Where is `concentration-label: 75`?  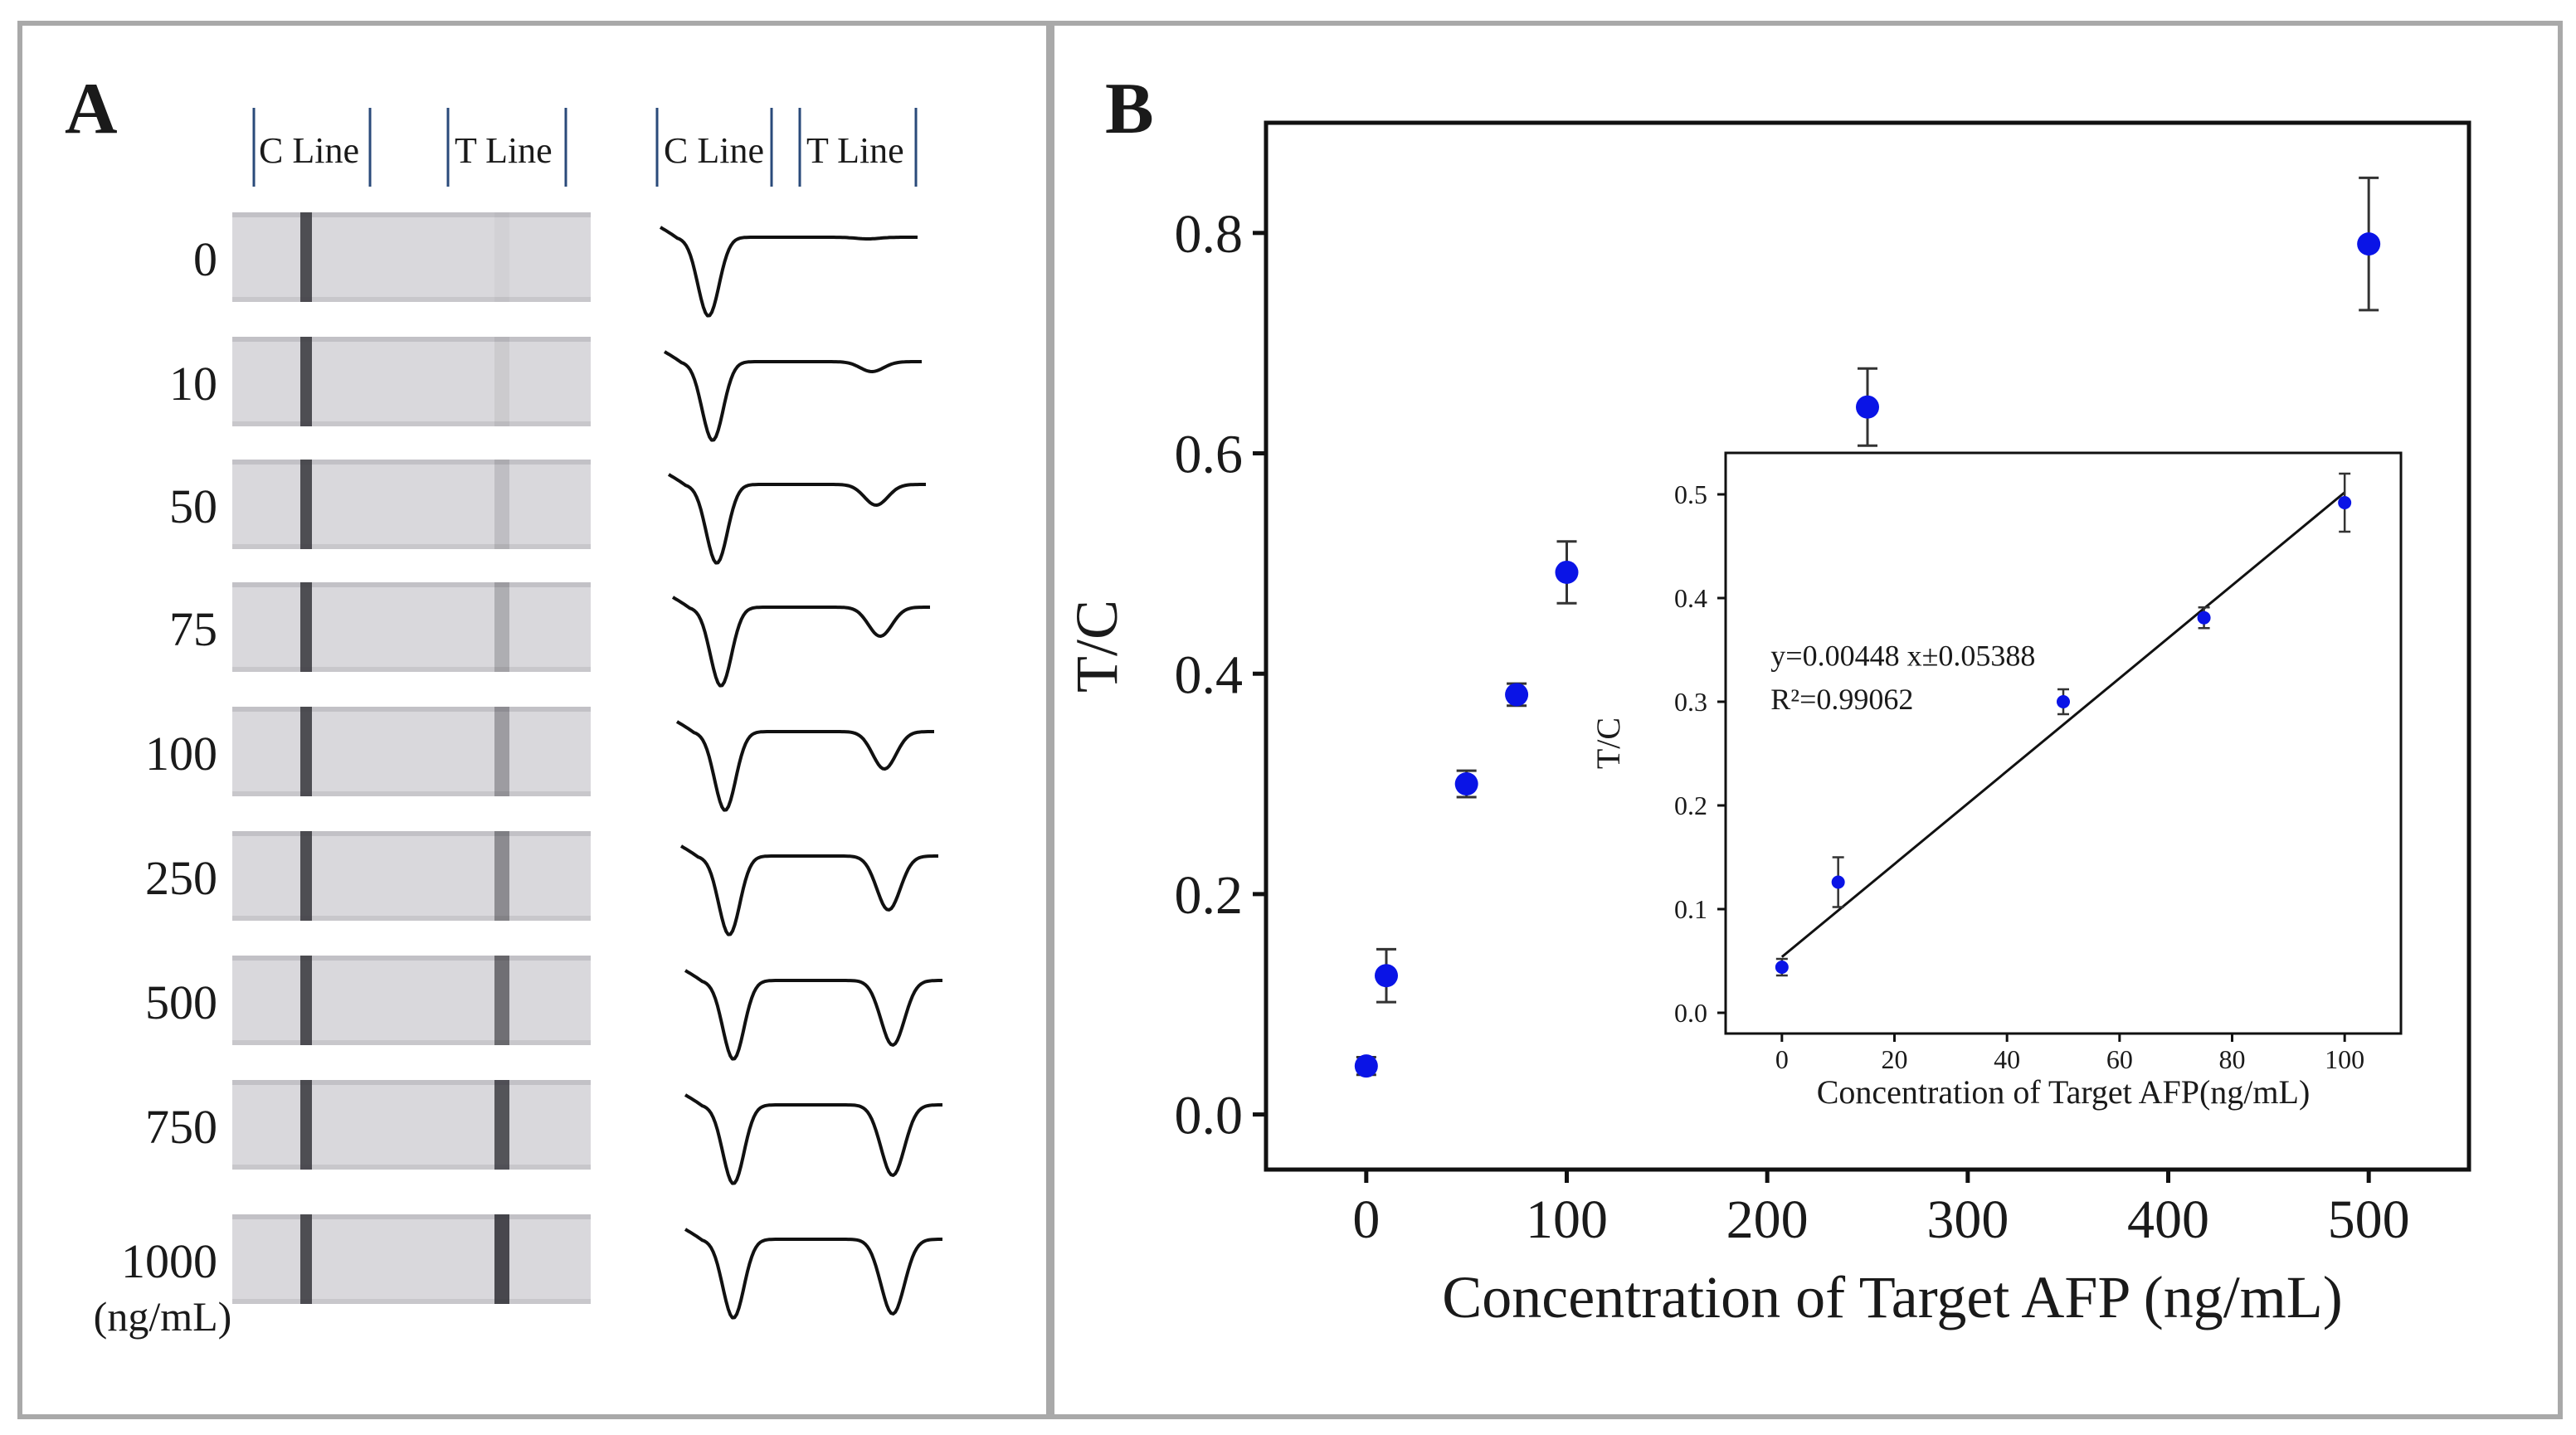
concentration-label: 75 is located at coordinates (193, 629).